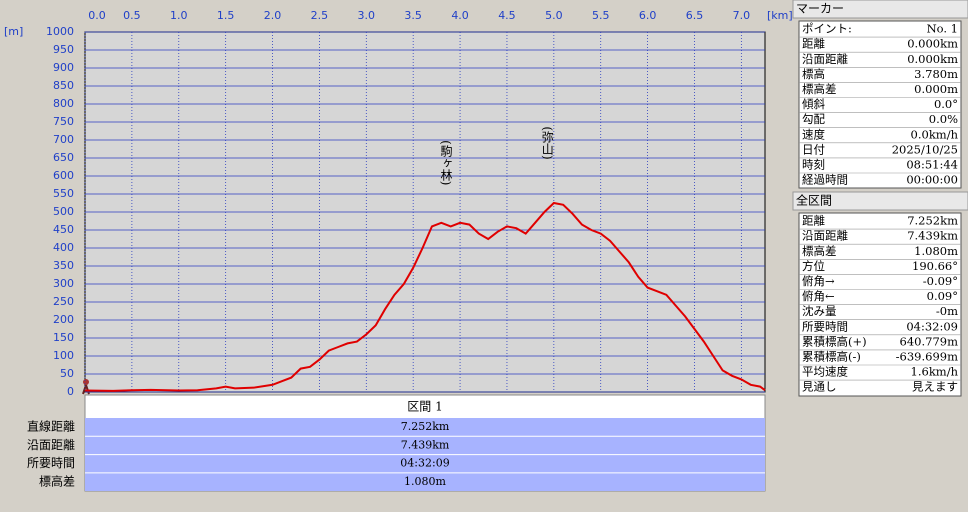 This screenshot has width=968, height=512. Describe the element at coordinates (63, 265) in the screenshot. I see `y-tick-label: 350` at that location.